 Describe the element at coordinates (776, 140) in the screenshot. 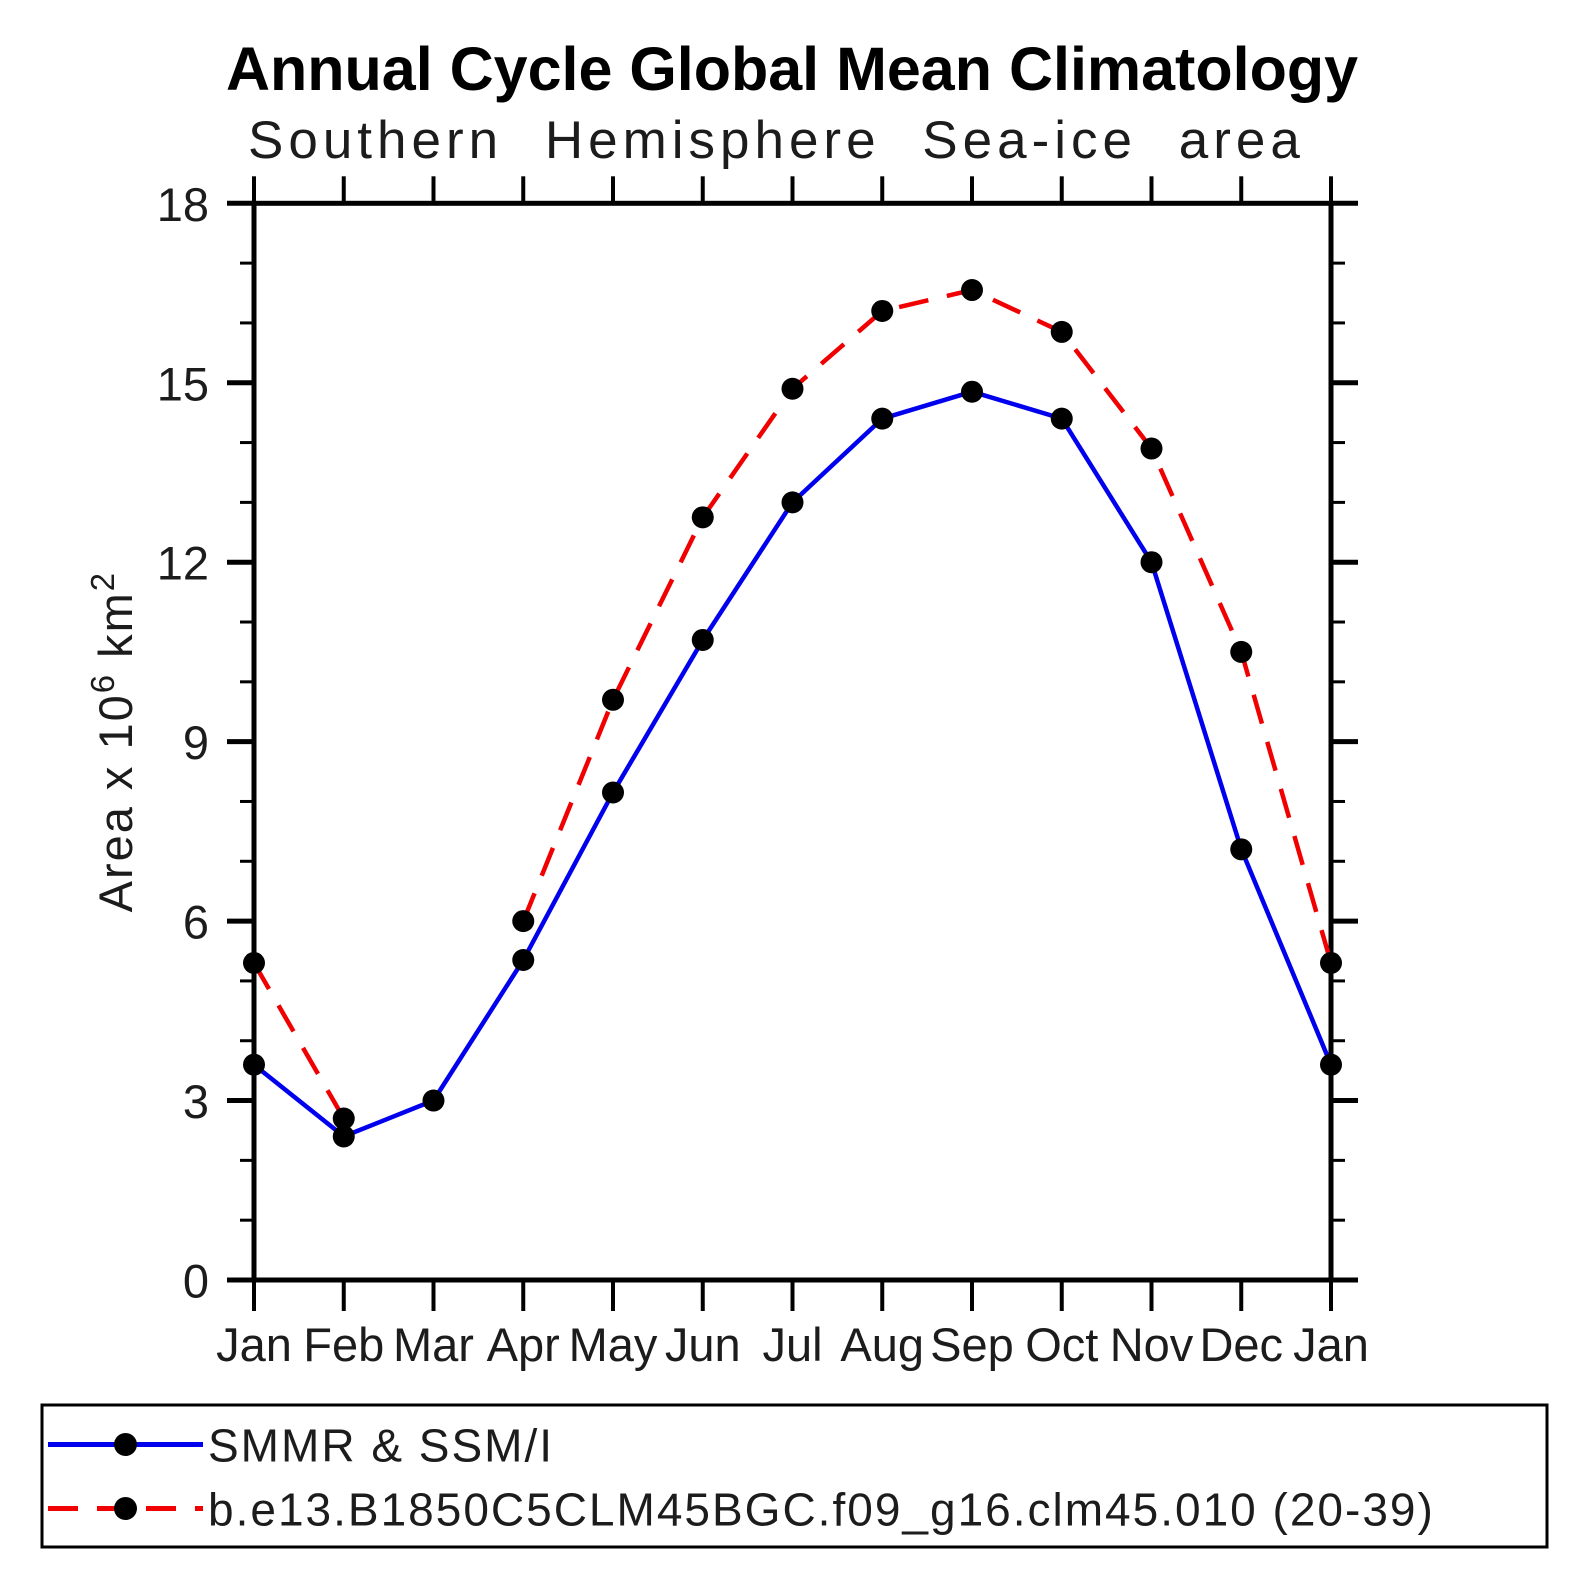

I see `chart-subtitle: Southern Hemisphere Sea-ice area` at that location.